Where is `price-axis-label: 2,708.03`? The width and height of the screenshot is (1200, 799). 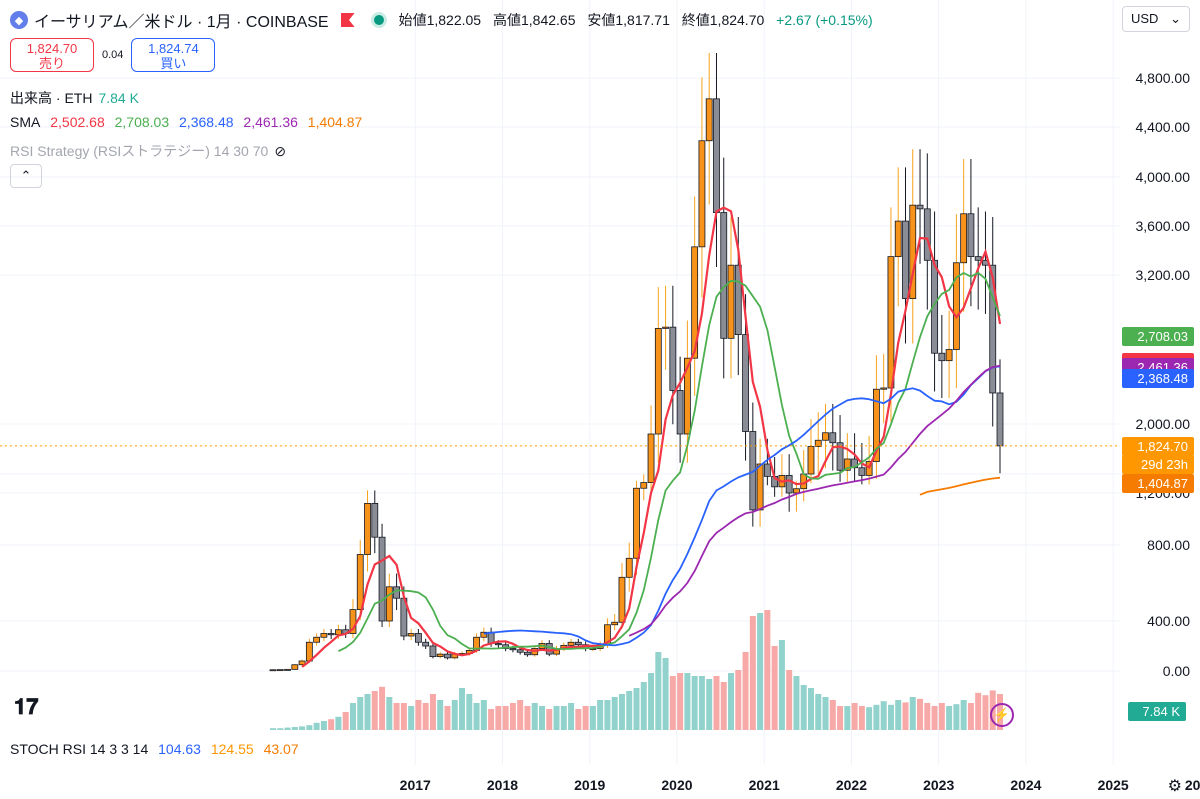 price-axis-label: 2,708.03 is located at coordinates (1158, 337).